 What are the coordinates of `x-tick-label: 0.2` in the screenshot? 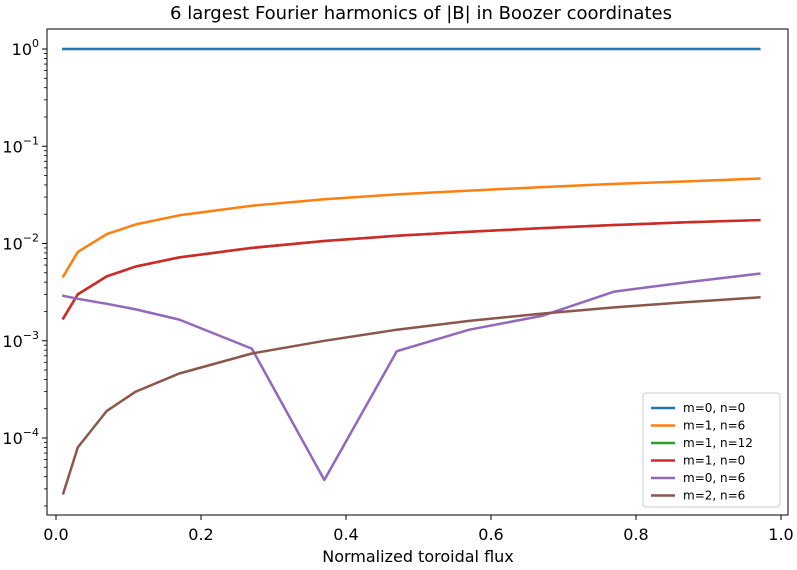 It's located at (200, 534).